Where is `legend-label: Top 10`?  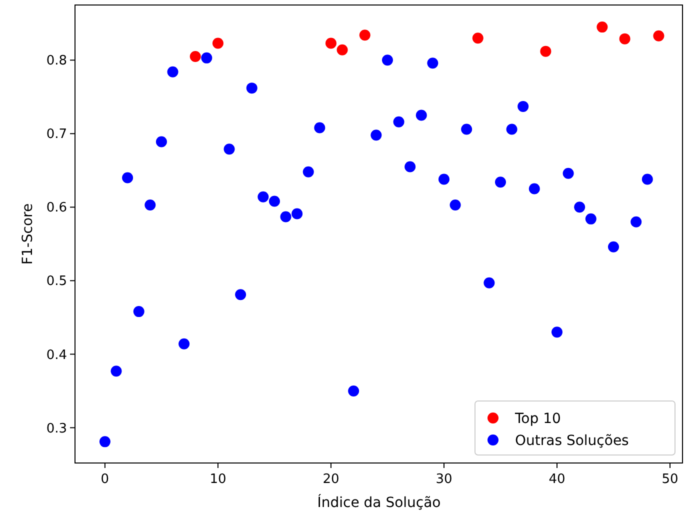
legend-label: Top 10 is located at coordinates (537, 418).